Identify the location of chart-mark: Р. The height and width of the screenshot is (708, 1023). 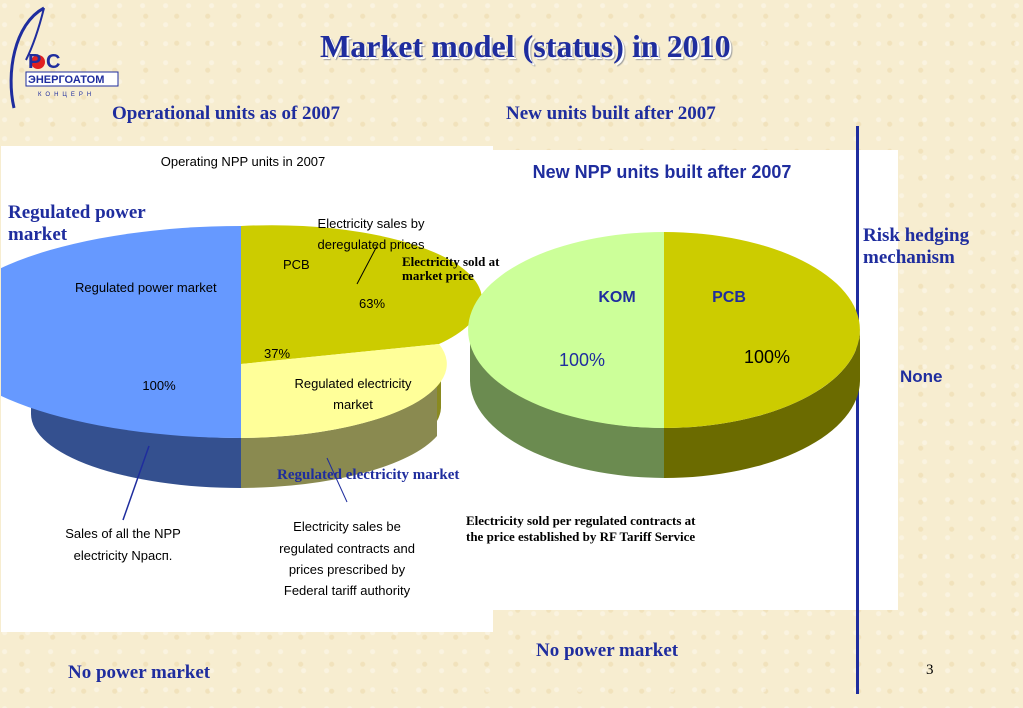
(34, 62).